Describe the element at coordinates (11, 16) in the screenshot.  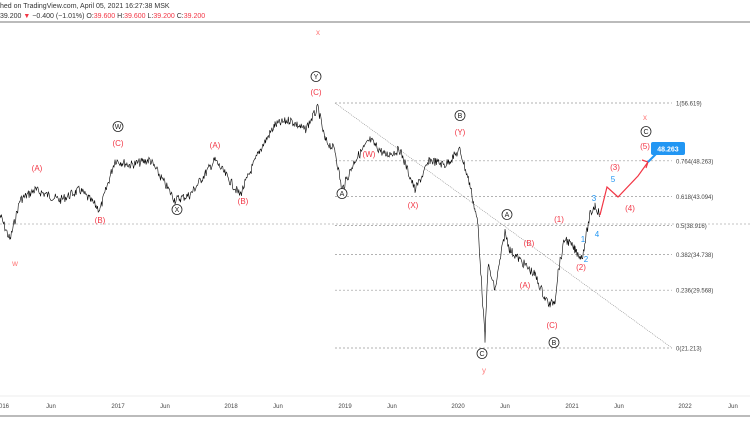
I see `last-price: 39.200` at that location.